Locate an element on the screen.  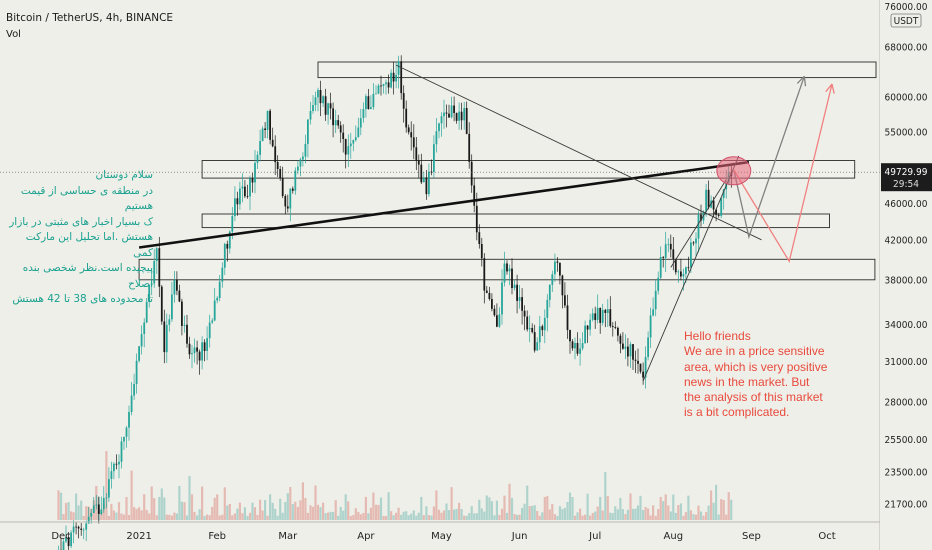
time-tick-label: Feb is located at coordinates (217, 536).